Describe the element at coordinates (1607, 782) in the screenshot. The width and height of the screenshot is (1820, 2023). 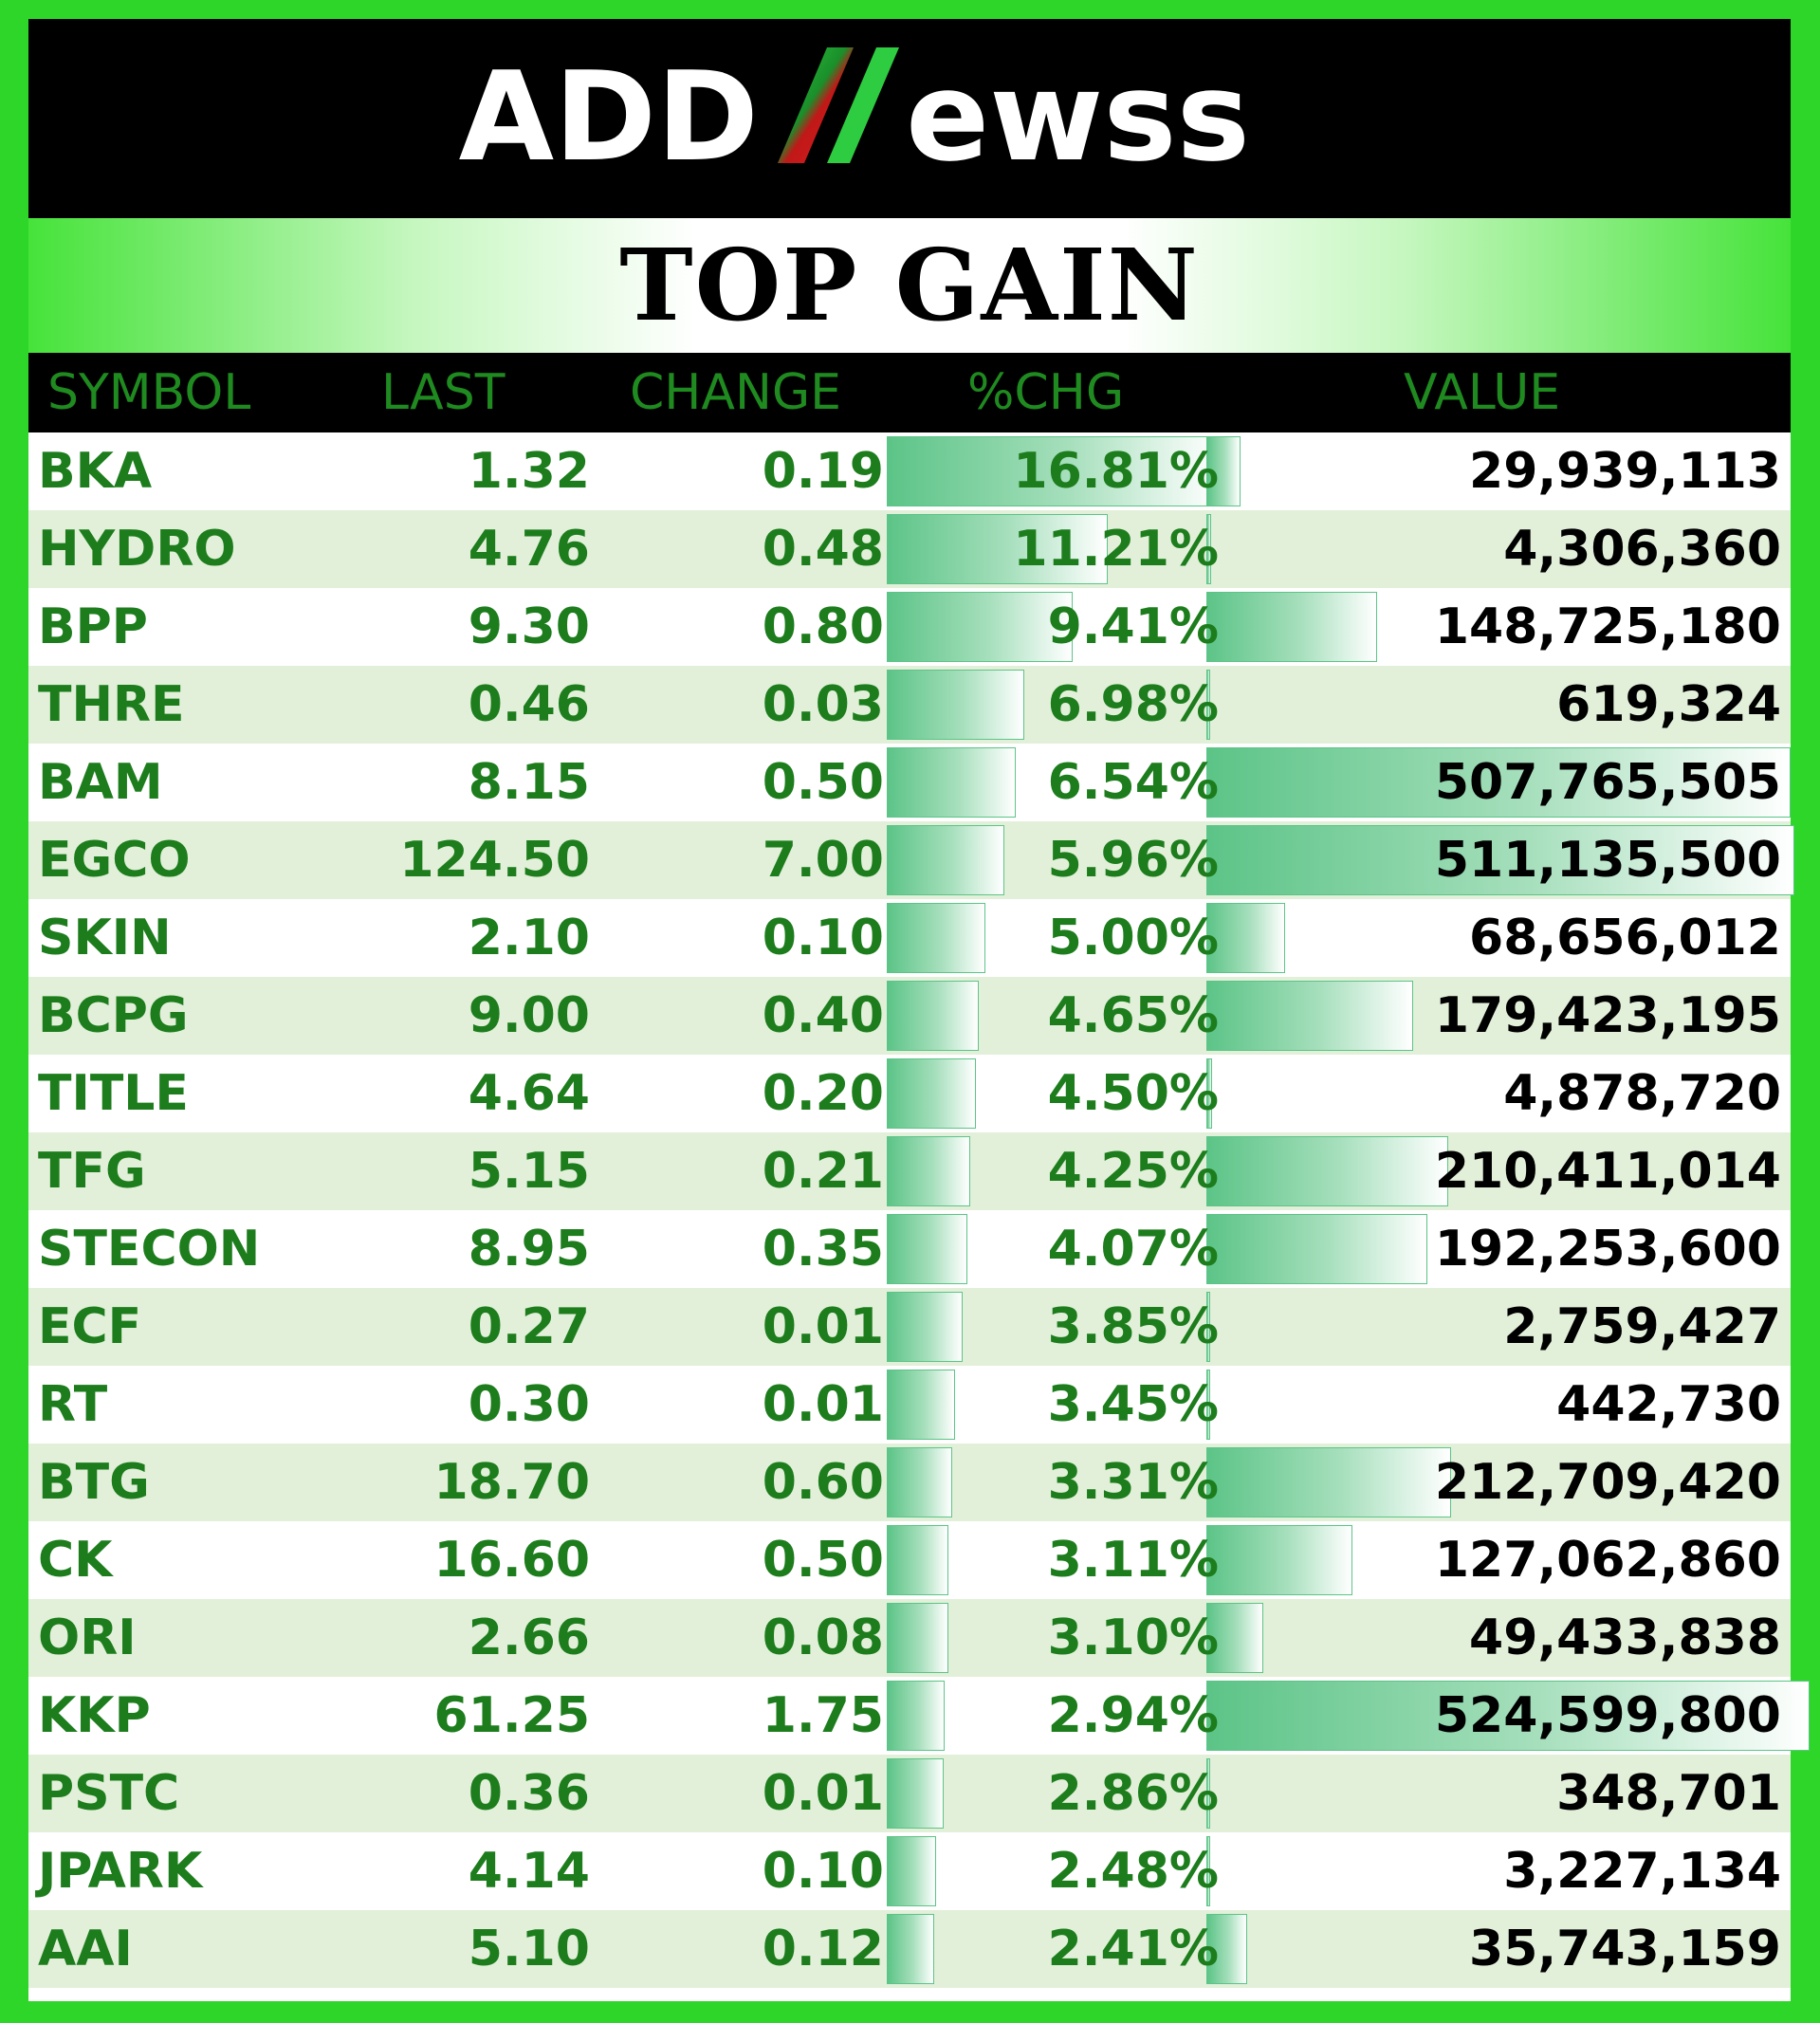
I see `value-cell: 507,765,505` at that location.